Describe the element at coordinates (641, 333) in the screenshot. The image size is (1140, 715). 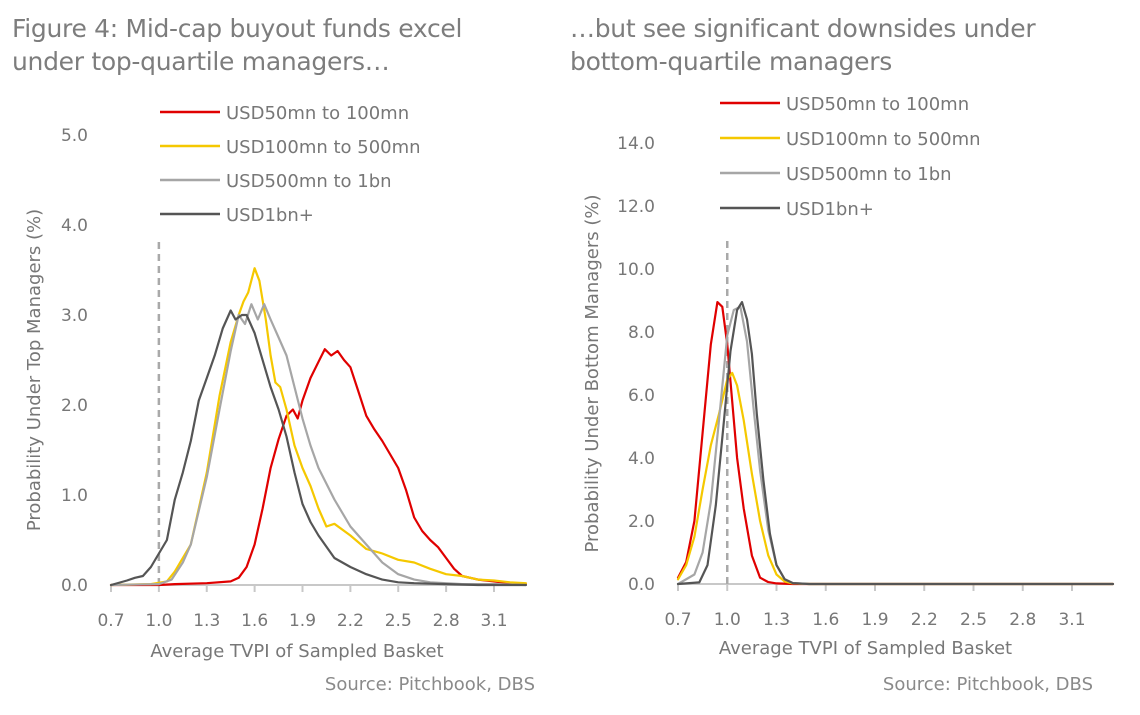
I see `y-tick-label: 8.0` at that location.